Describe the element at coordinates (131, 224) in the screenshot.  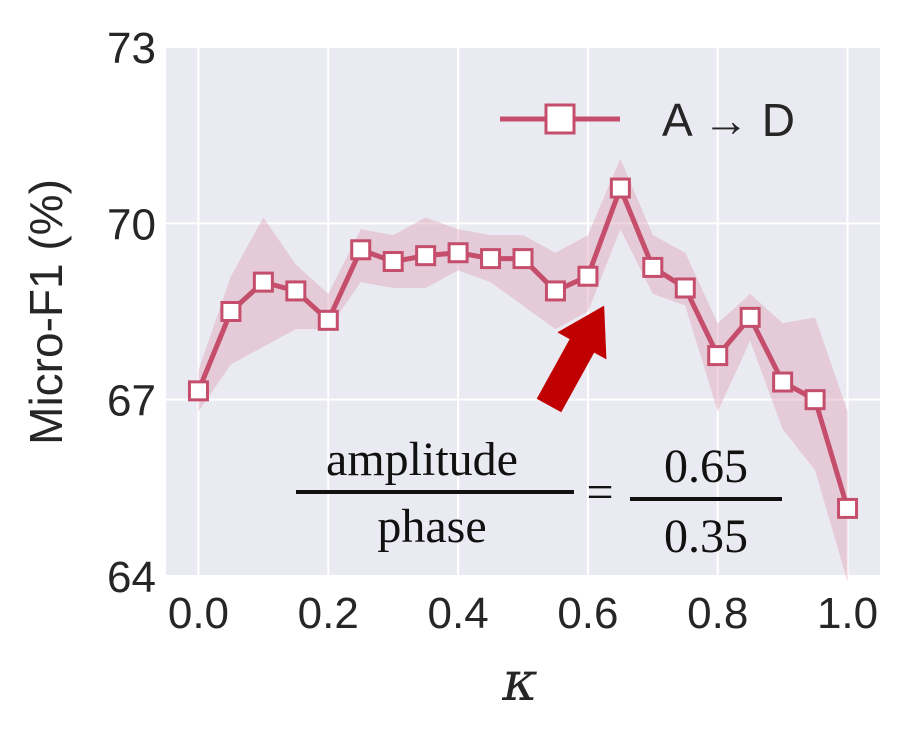
I see `y-tick-label: 70` at that location.